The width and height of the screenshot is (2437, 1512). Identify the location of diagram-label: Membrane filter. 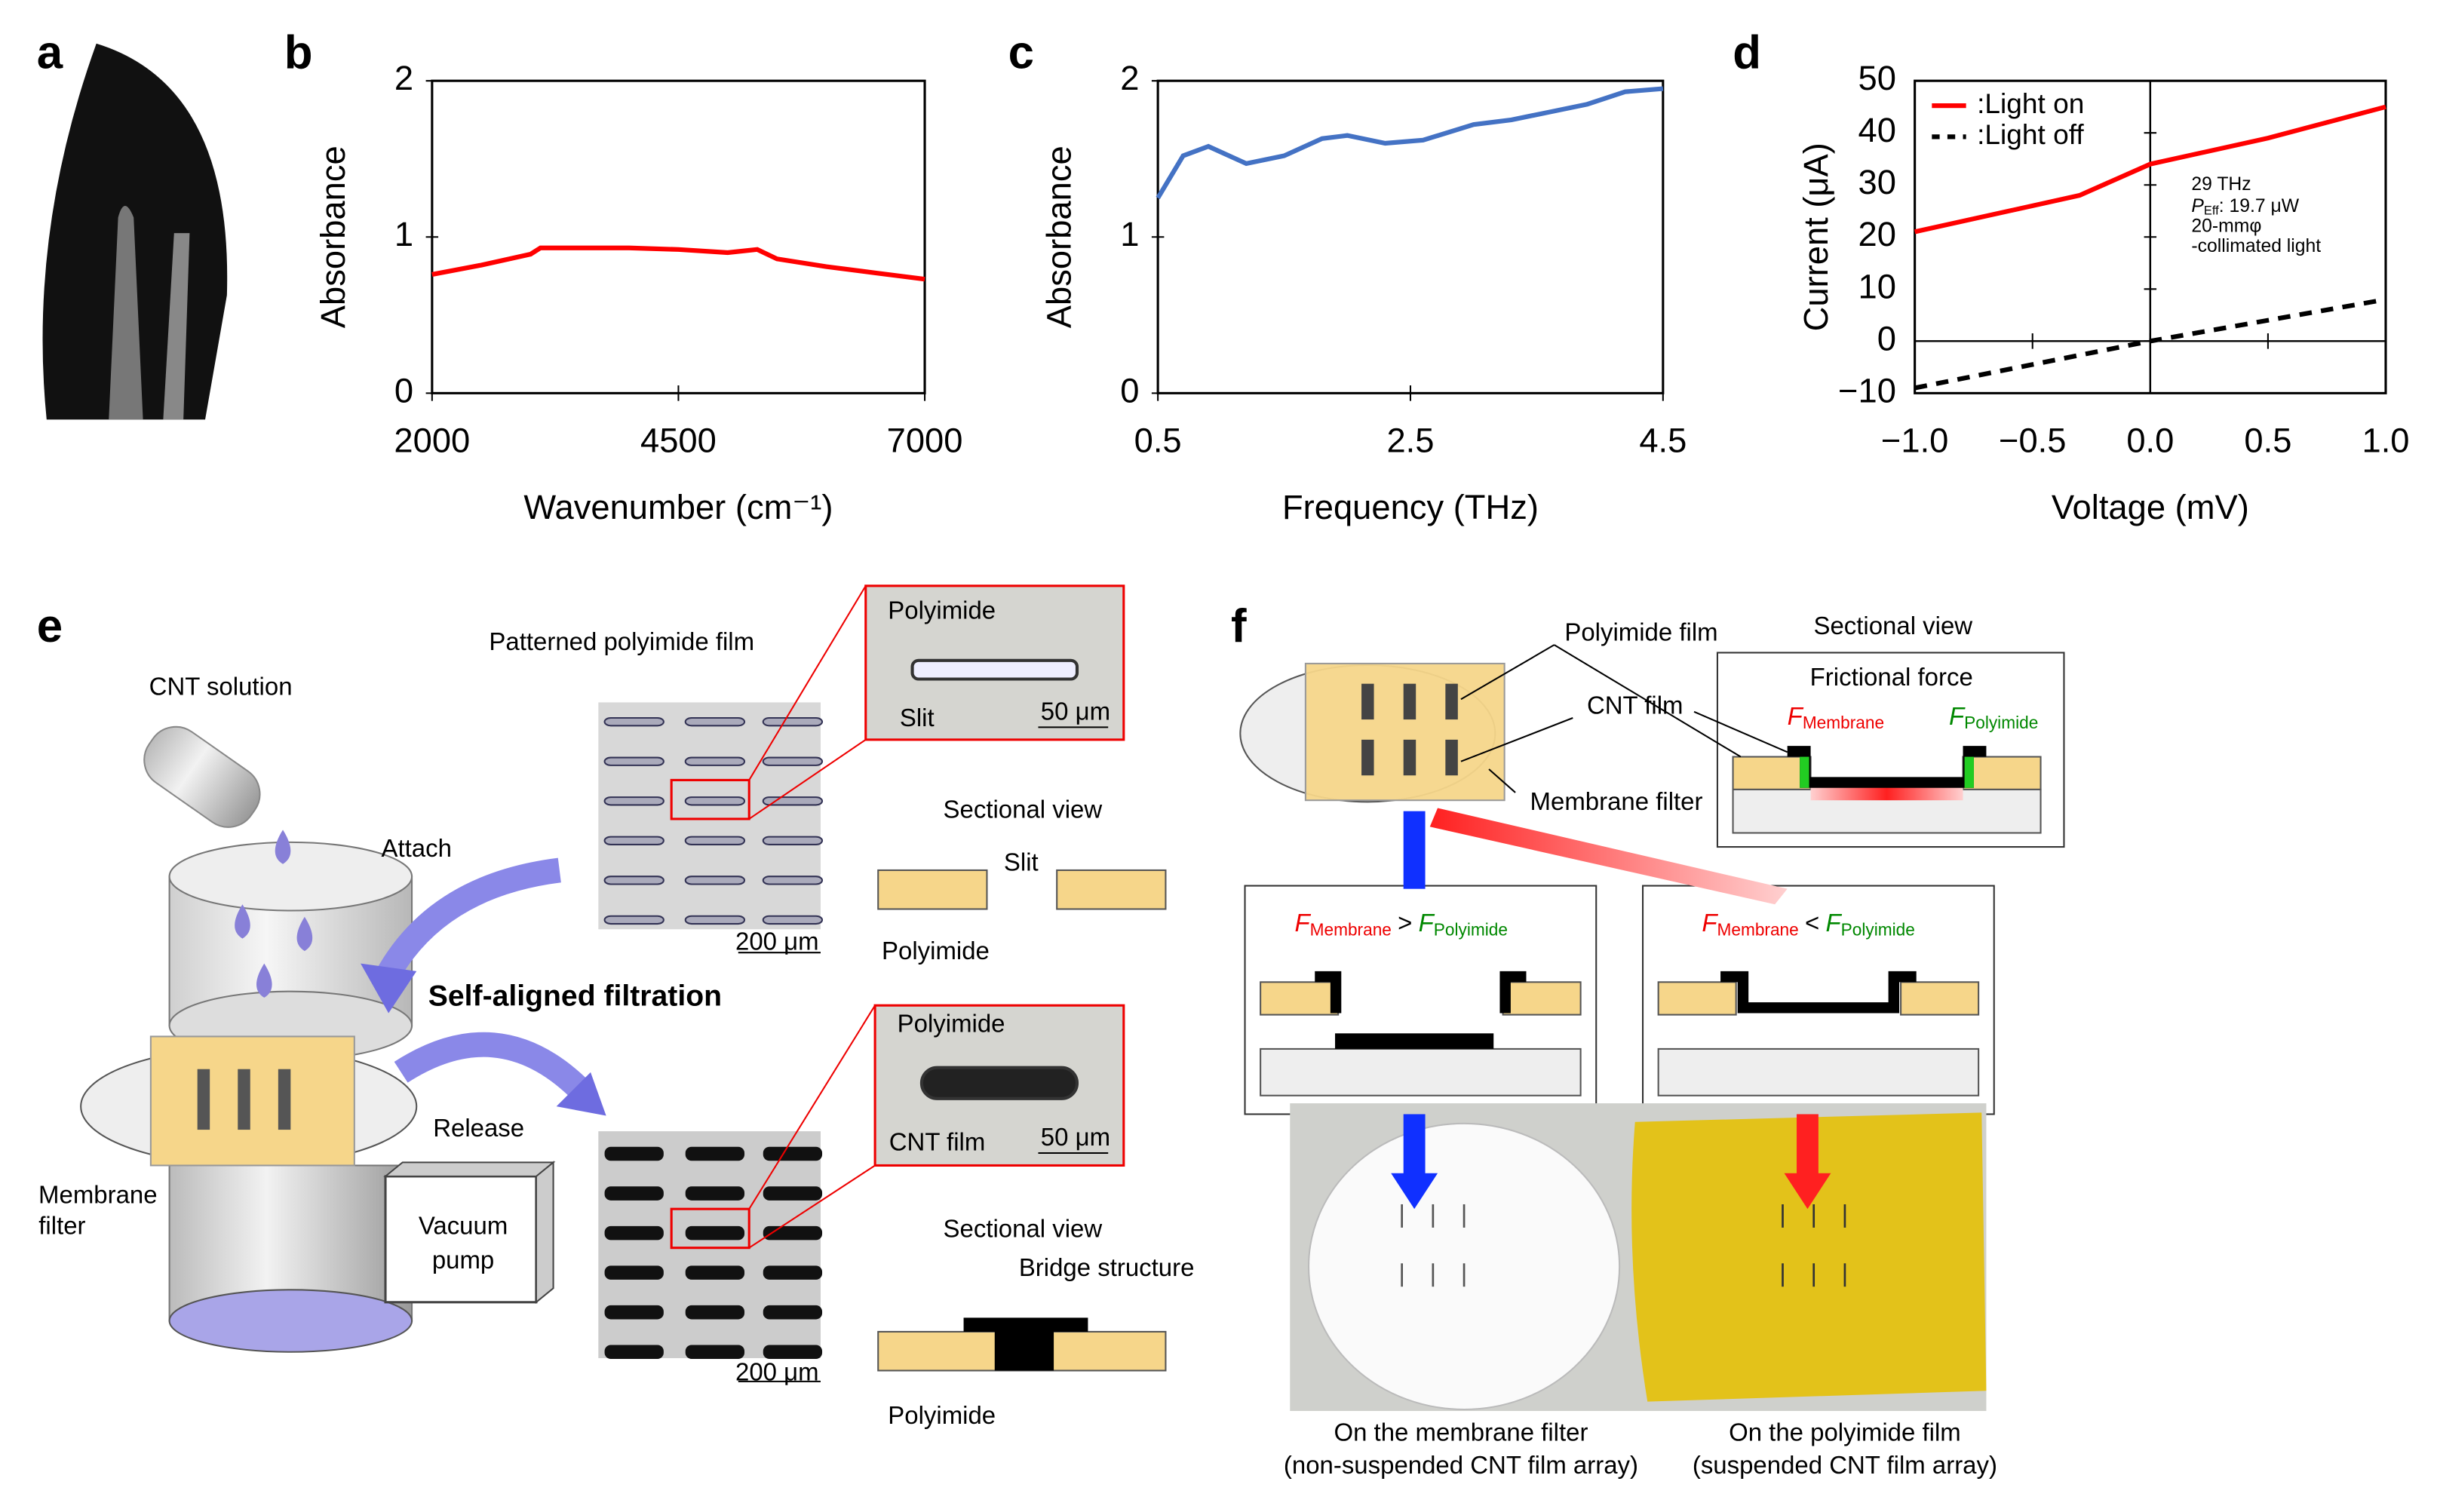
(1616, 801).